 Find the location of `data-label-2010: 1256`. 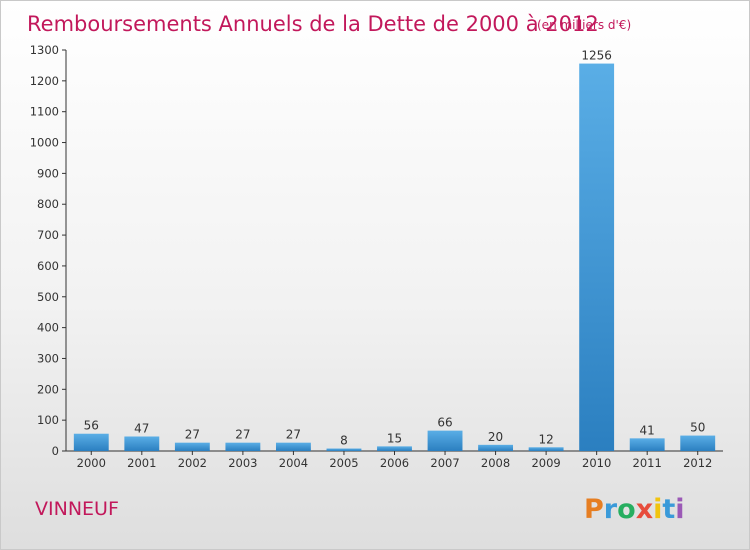

data-label-2010: 1256 is located at coordinates (596, 56).